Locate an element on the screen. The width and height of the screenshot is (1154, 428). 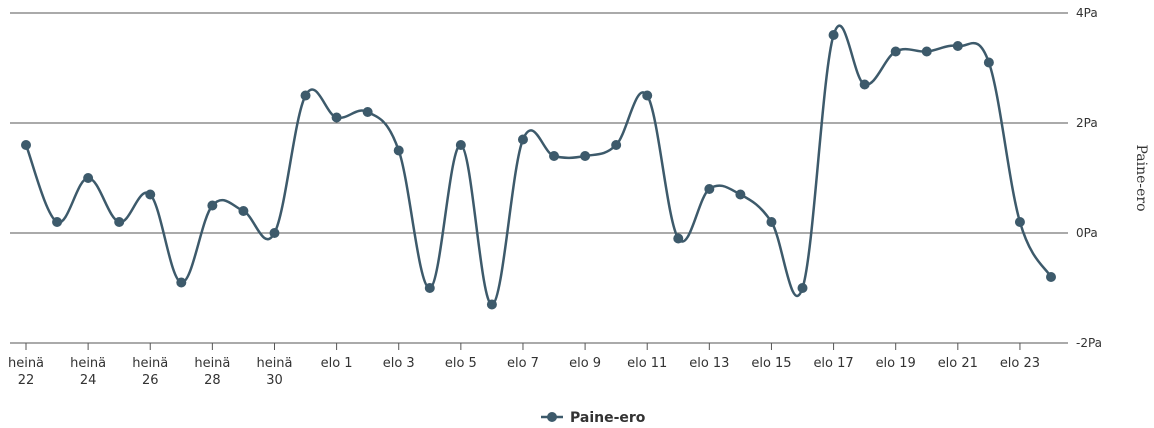
x-tick-label: elo 3 is located at coordinates (399, 363).